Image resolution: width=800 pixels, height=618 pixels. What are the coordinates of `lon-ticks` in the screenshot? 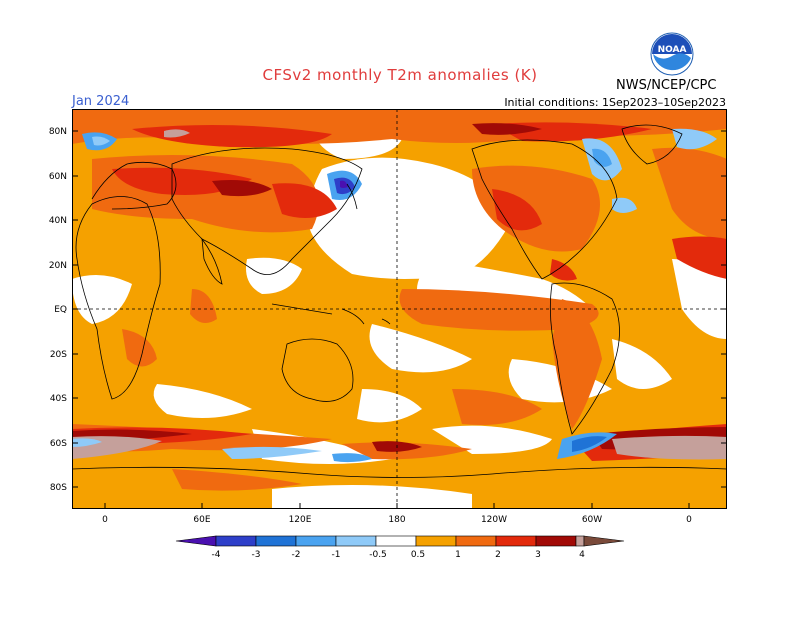 It's located at (397, 506).